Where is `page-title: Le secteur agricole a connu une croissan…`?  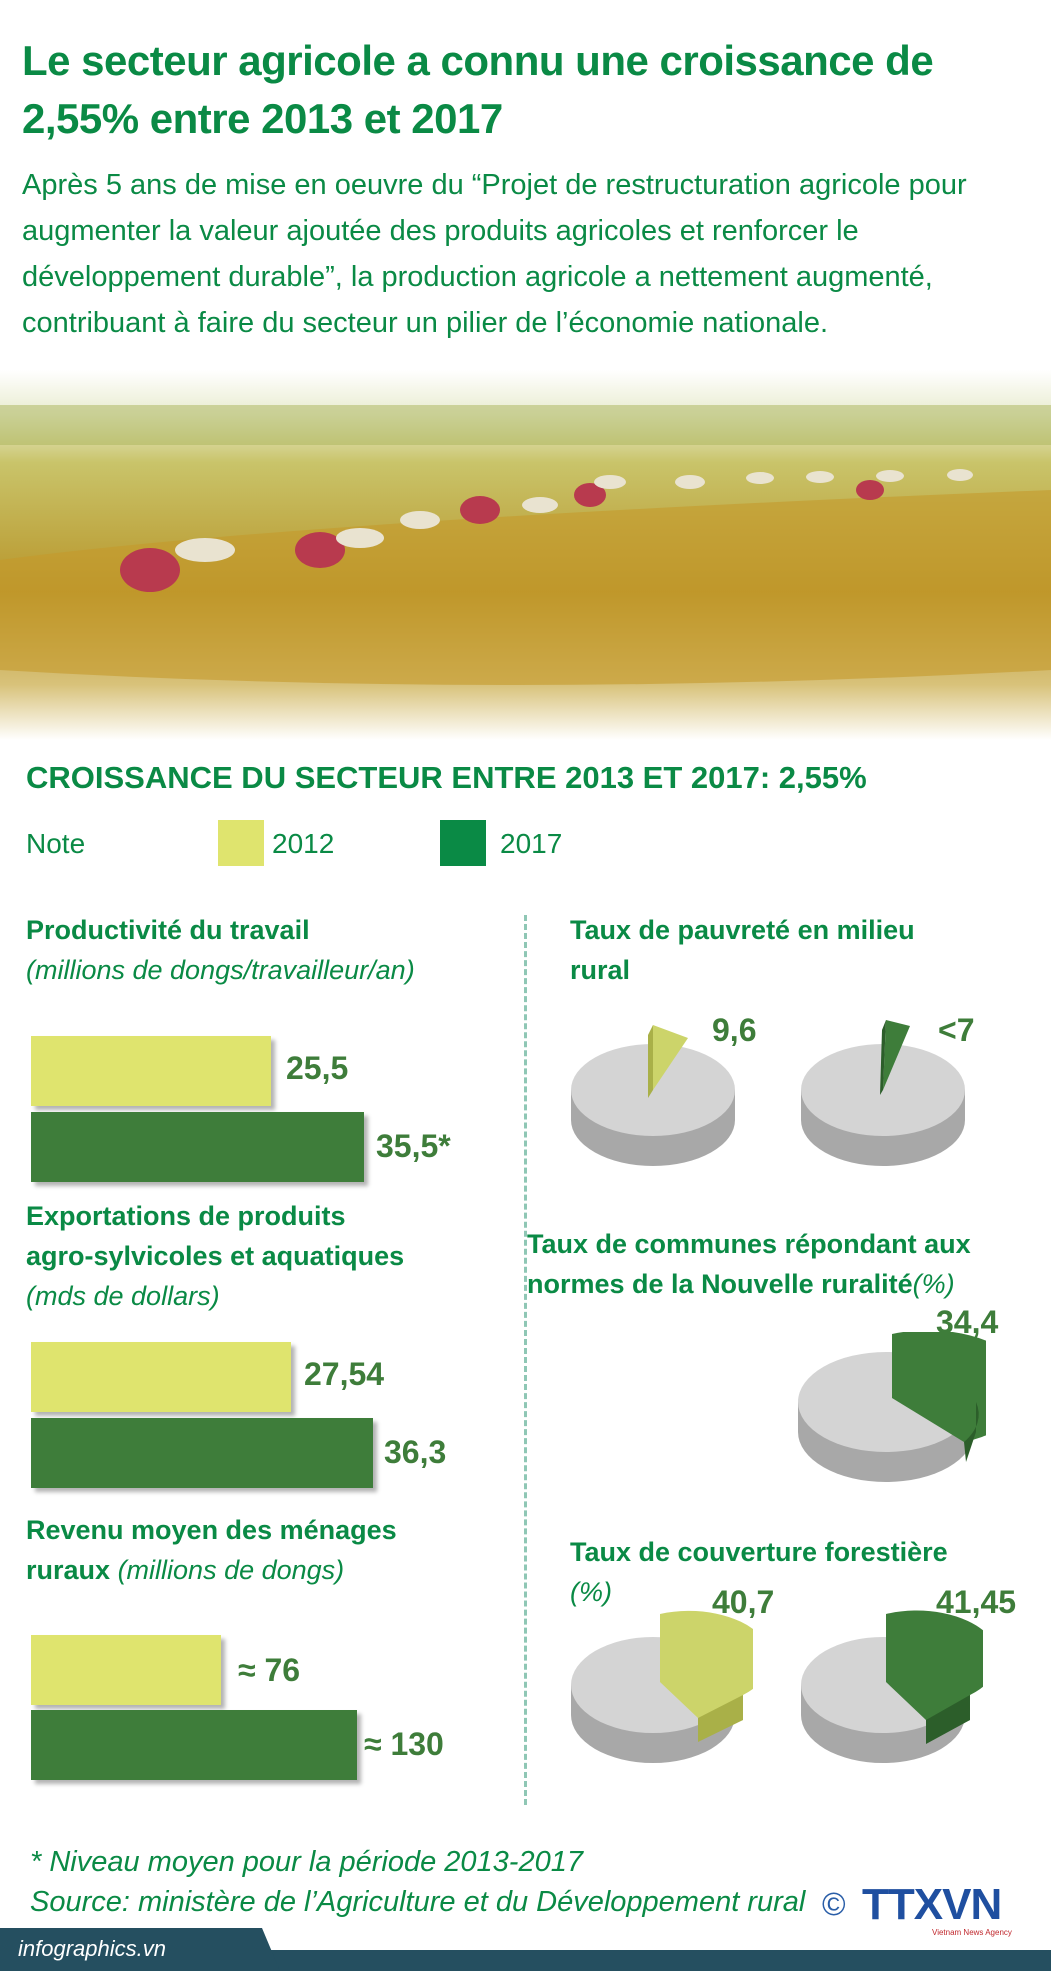 page-title: Le secteur agricole a connu une croissan… is located at coordinates (478, 89).